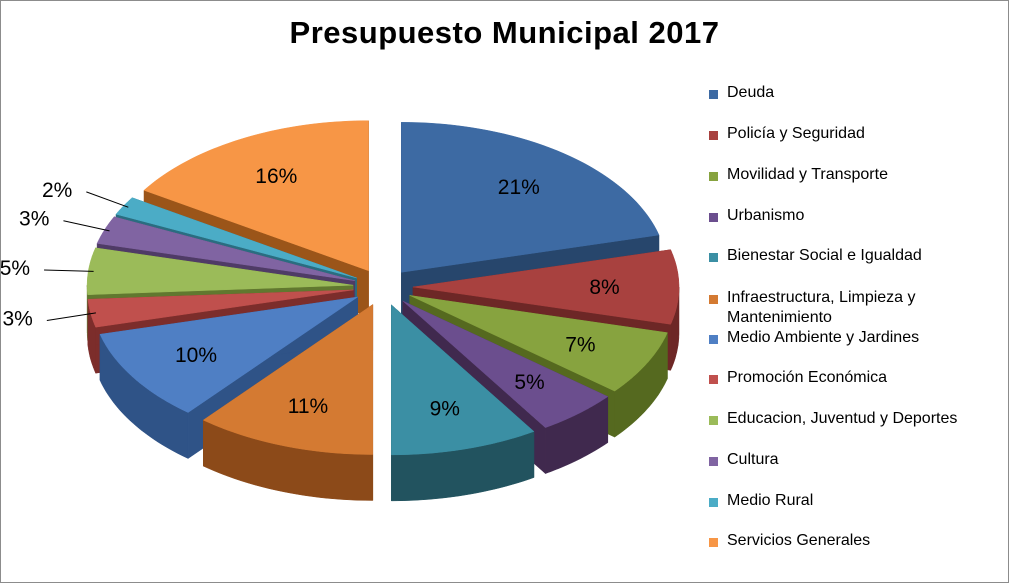 This screenshot has height=583, width=1009. What do you see at coordinates (766, 215) in the screenshot?
I see `legend-label: Urbanismo` at bounding box center [766, 215].